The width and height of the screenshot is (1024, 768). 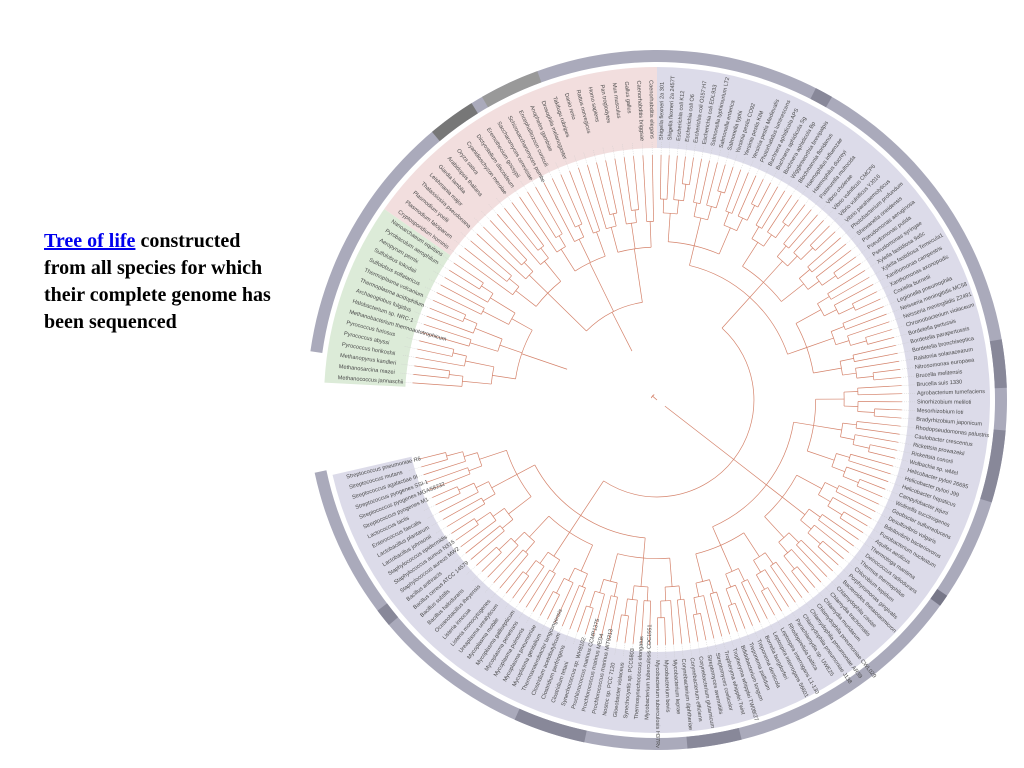 I want to click on species-label: Shigella flexneri 2a 301, so click(x=662, y=111).